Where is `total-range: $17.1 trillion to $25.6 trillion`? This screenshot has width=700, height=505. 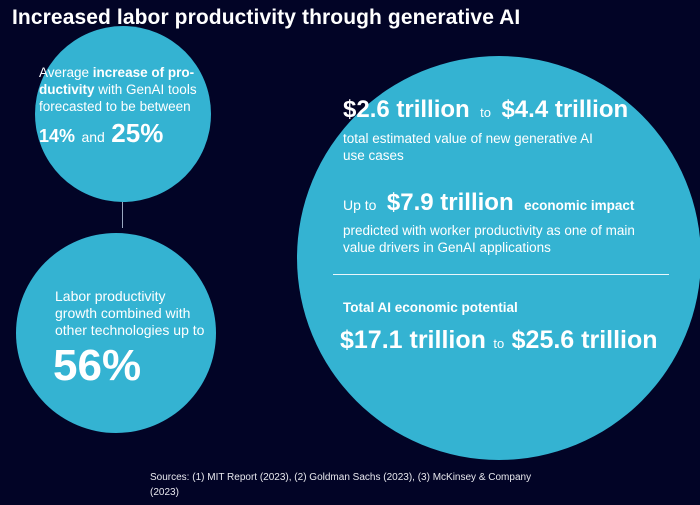
total-range: $17.1 trillion to $25.6 trillion is located at coordinates (499, 340).